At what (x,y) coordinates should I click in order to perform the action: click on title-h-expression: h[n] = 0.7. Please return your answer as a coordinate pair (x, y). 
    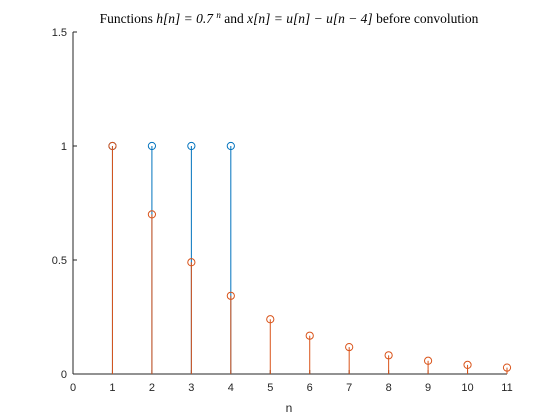
    Looking at the image, I should click on (185, 18).